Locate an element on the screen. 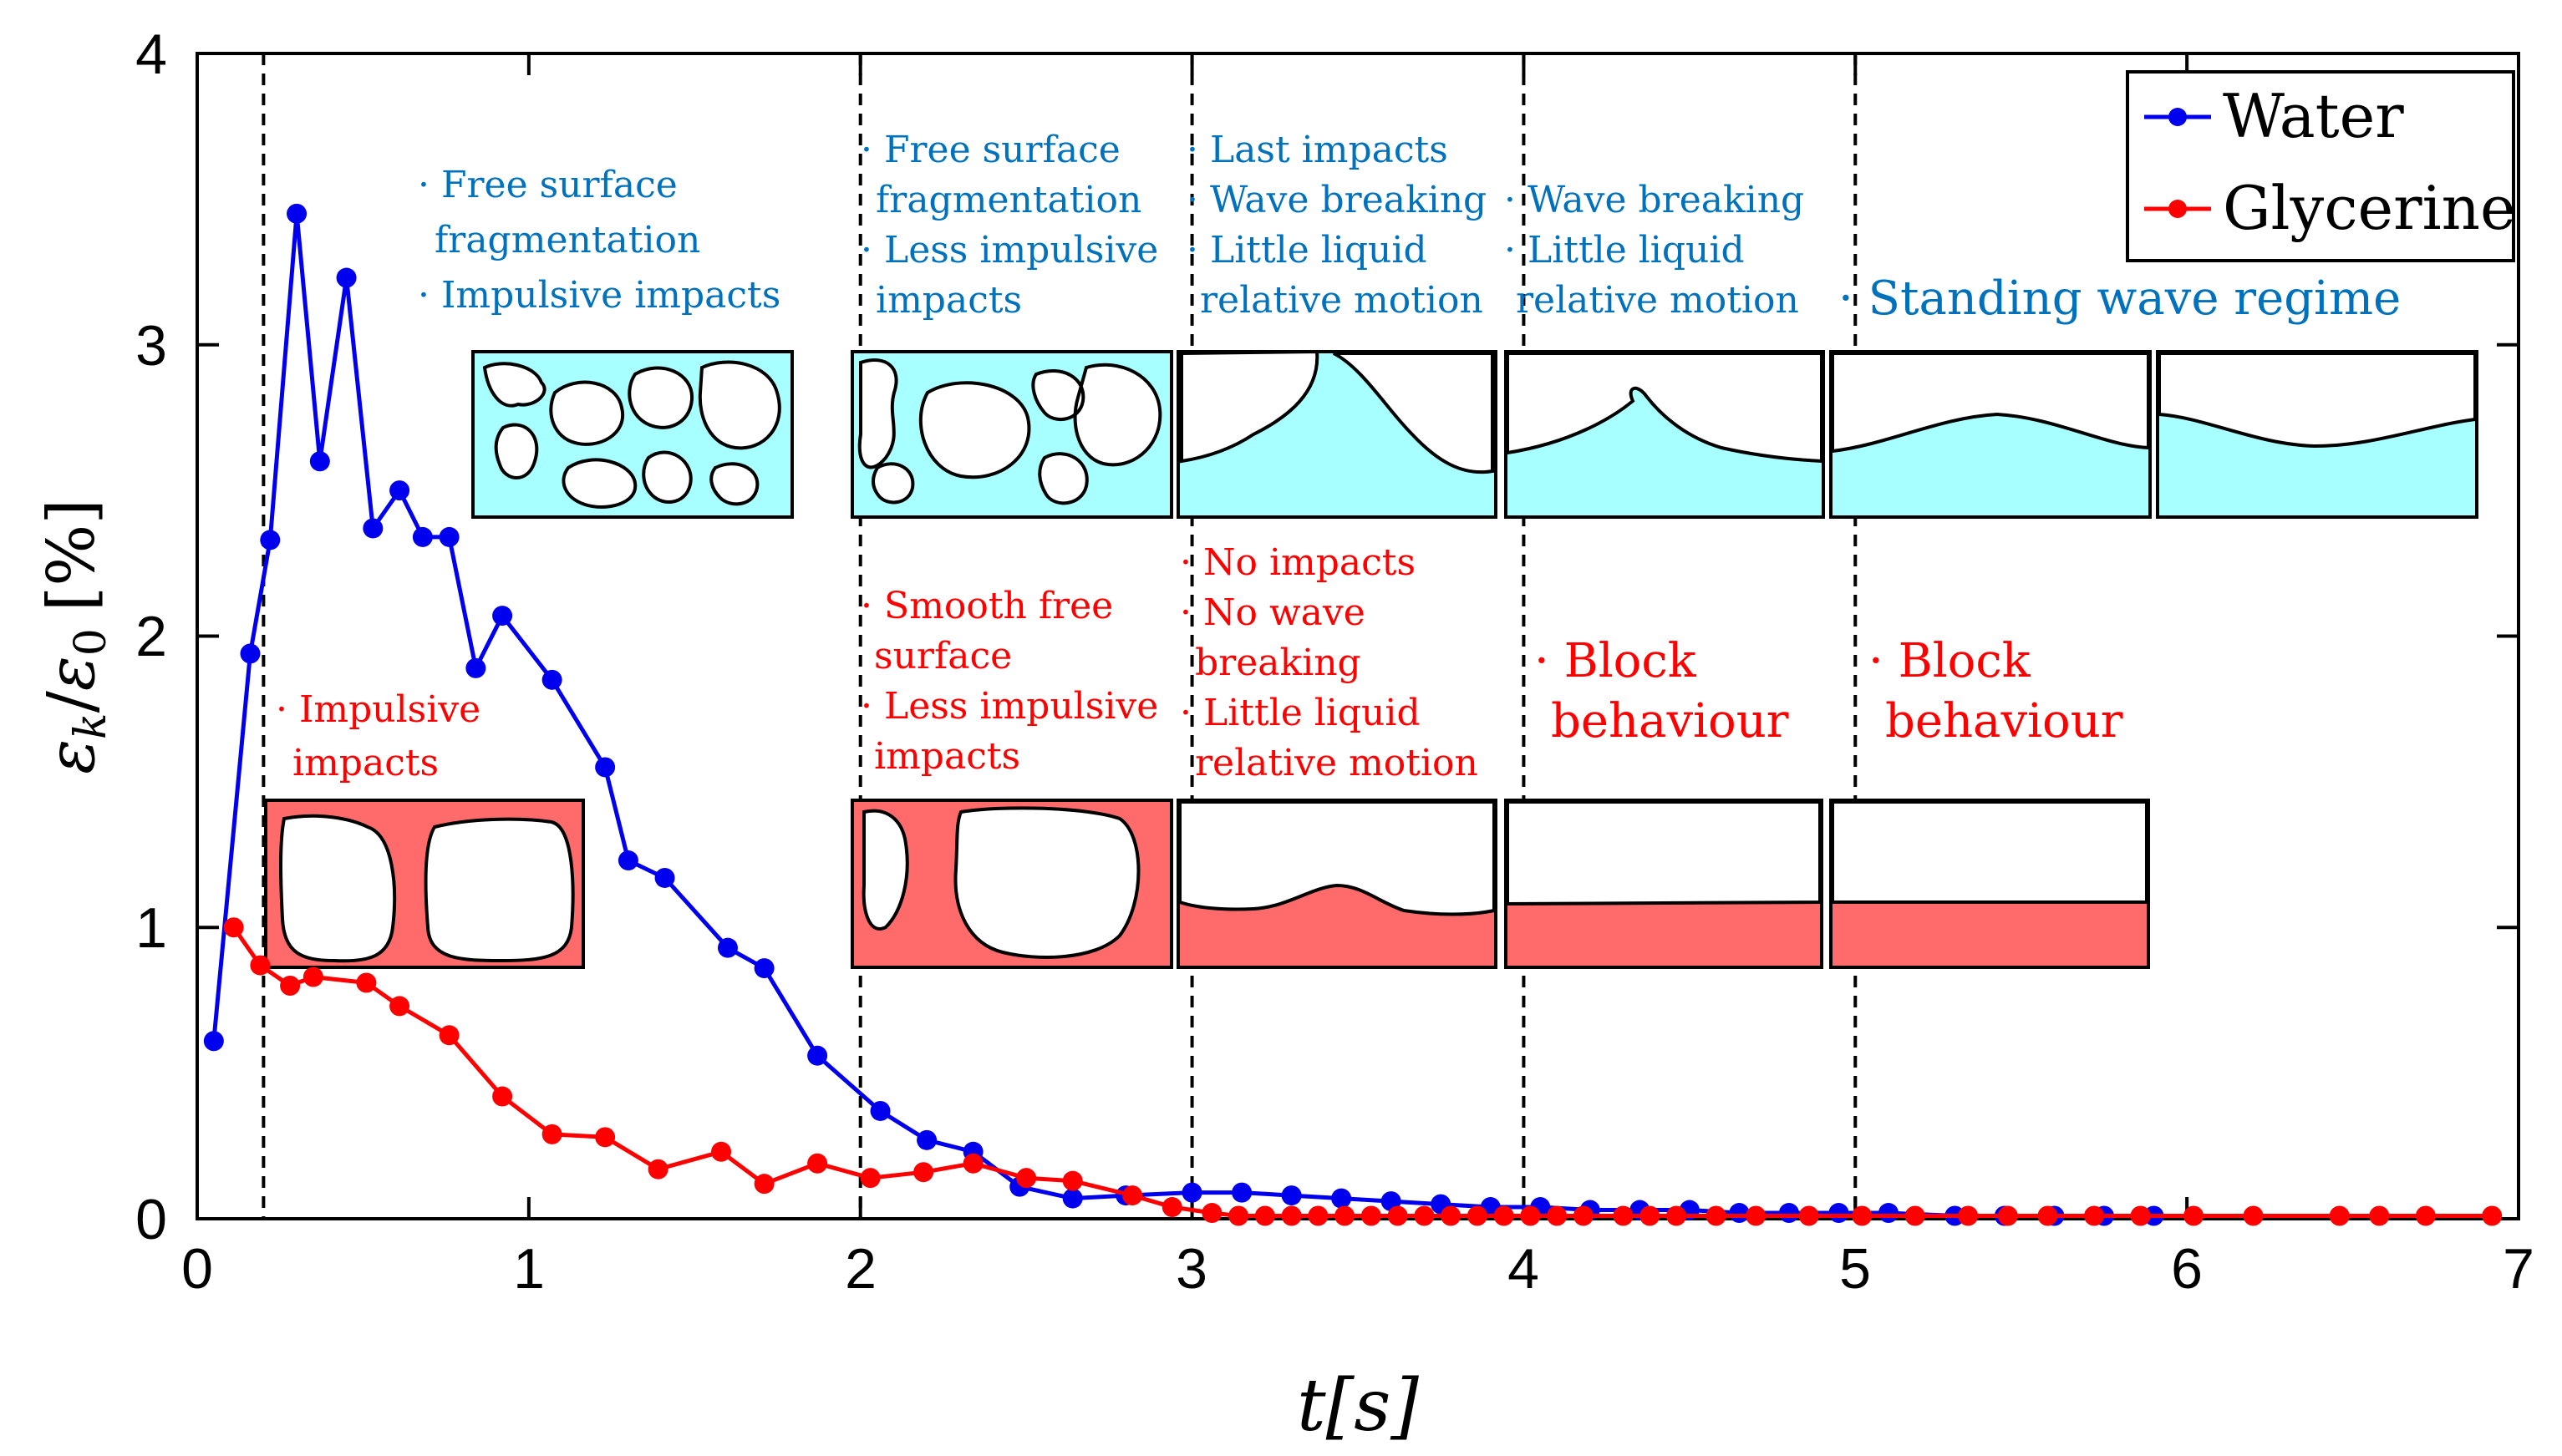 Image resolution: width=2562 pixels, height=1456 pixels. glycerine-annotation-3-line-3: breaking is located at coordinates (1278, 663).